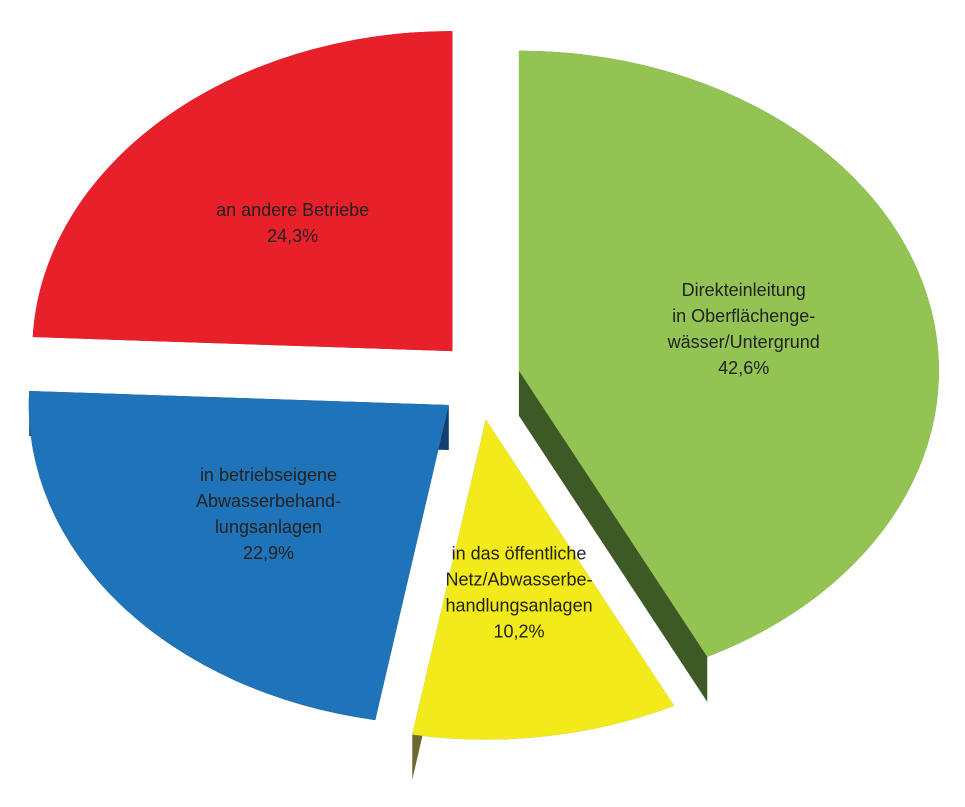  What do you see at coordinates (268, 475) in the screenshot?
I see `label-line: in betriebseigene` at bounding box center [268, 475].